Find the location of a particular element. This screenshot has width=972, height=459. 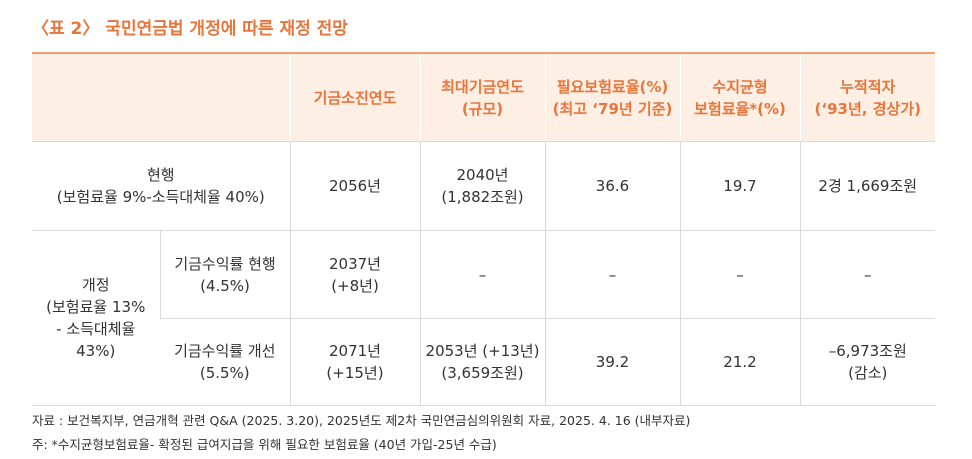

cell: –6,973조원 (감소) is located at coordinates (867, 362).